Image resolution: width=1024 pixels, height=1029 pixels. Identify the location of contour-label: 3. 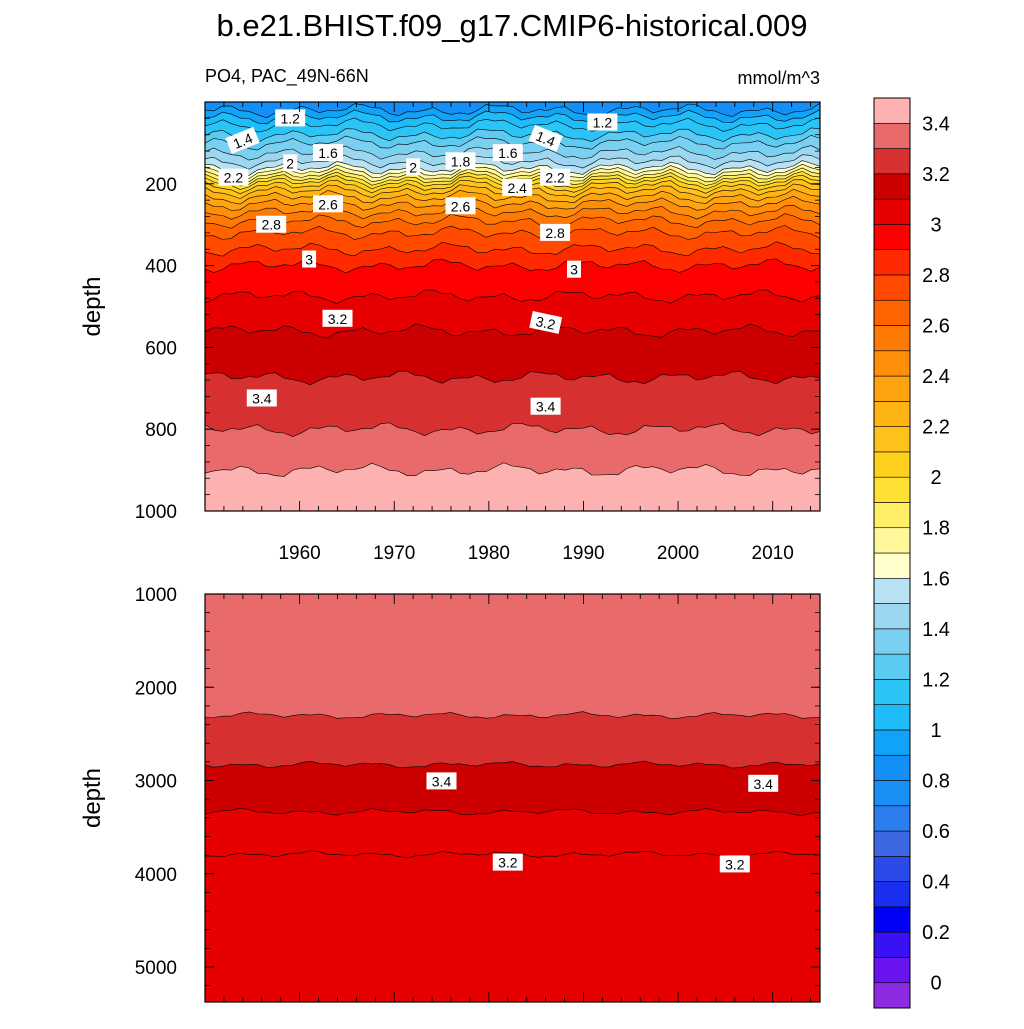
(309, 259).